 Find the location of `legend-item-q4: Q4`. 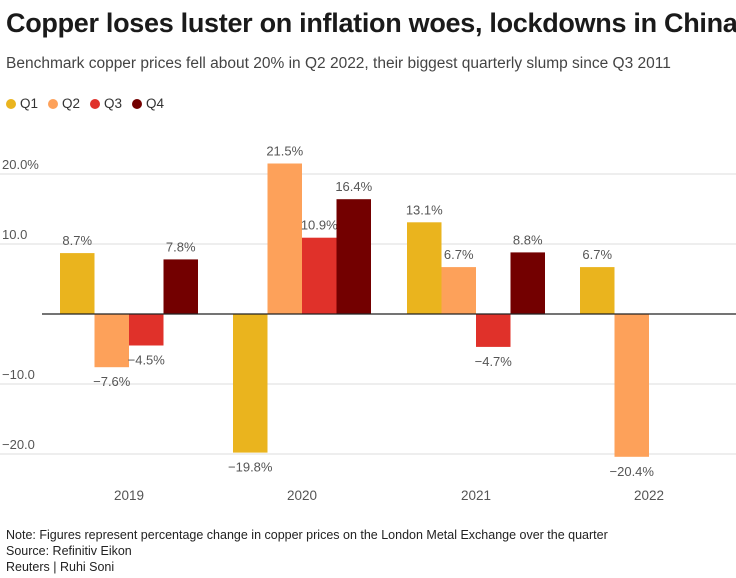

legend-item-q4: Q4 is located at coordinates (148, 103).